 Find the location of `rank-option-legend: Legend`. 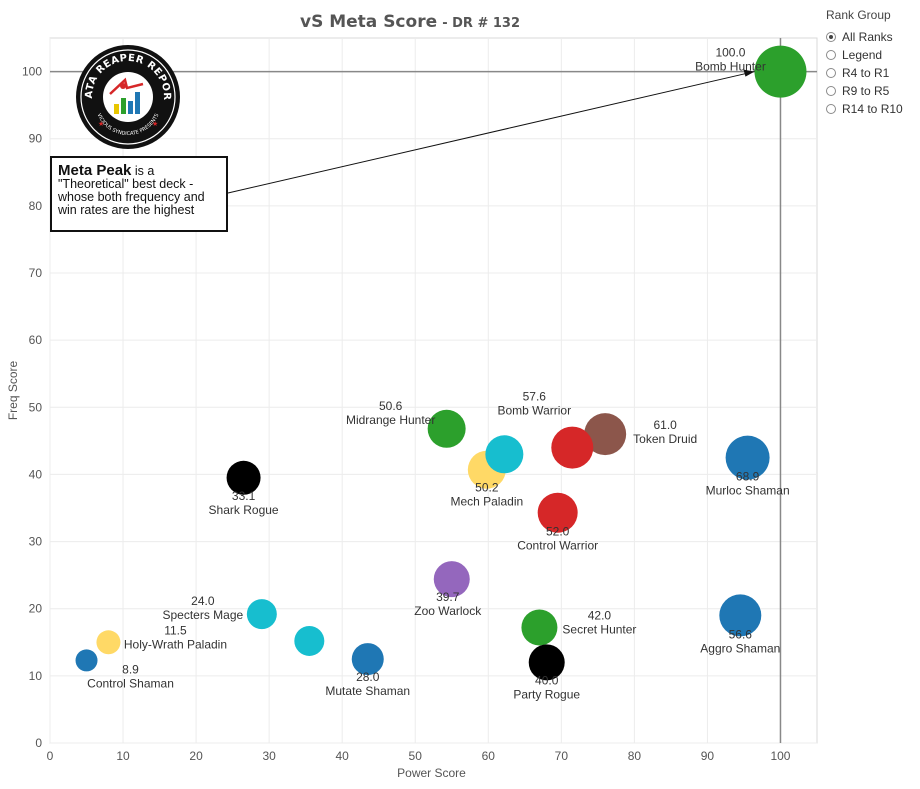

rank-option-legend: Legend is located at coordinates (864, 55).